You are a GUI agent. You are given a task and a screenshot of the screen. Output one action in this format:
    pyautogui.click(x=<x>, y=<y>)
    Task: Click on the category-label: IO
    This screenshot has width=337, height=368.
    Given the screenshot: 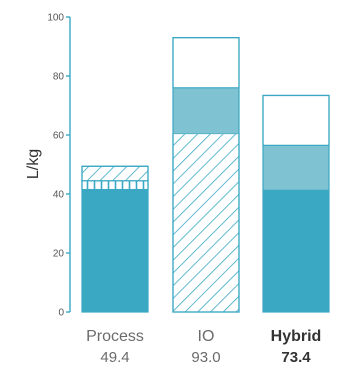 What is the action you would take?
    pyautogui.click(x=206, y=336)
    